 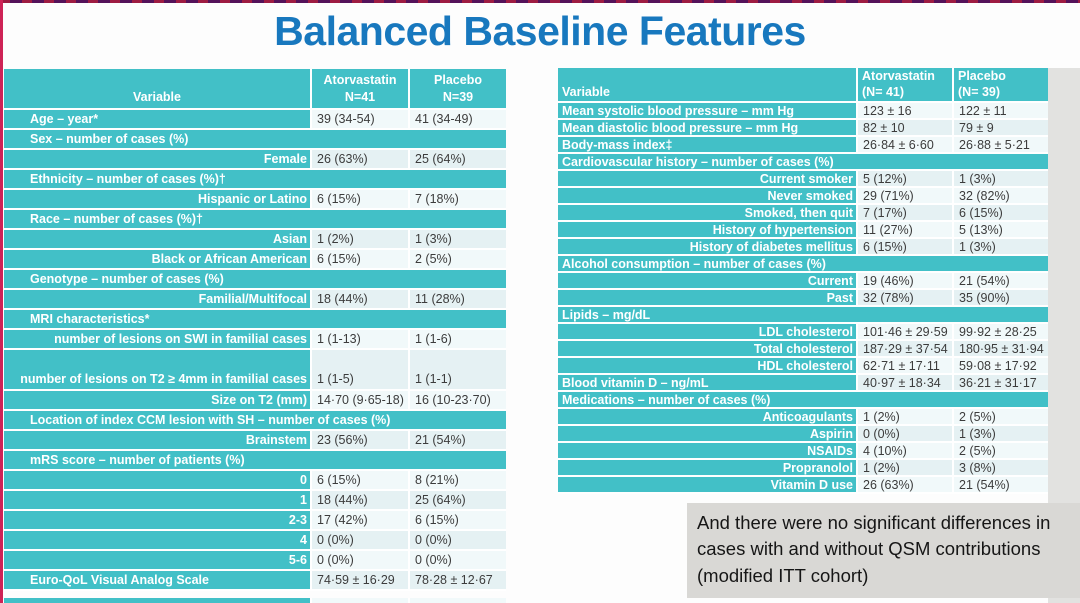 What do you see at coordinates (904, 195) in the screenshot?
I see `value-atorvastatin: 29 (71%)` at bounding box center [904, 195].